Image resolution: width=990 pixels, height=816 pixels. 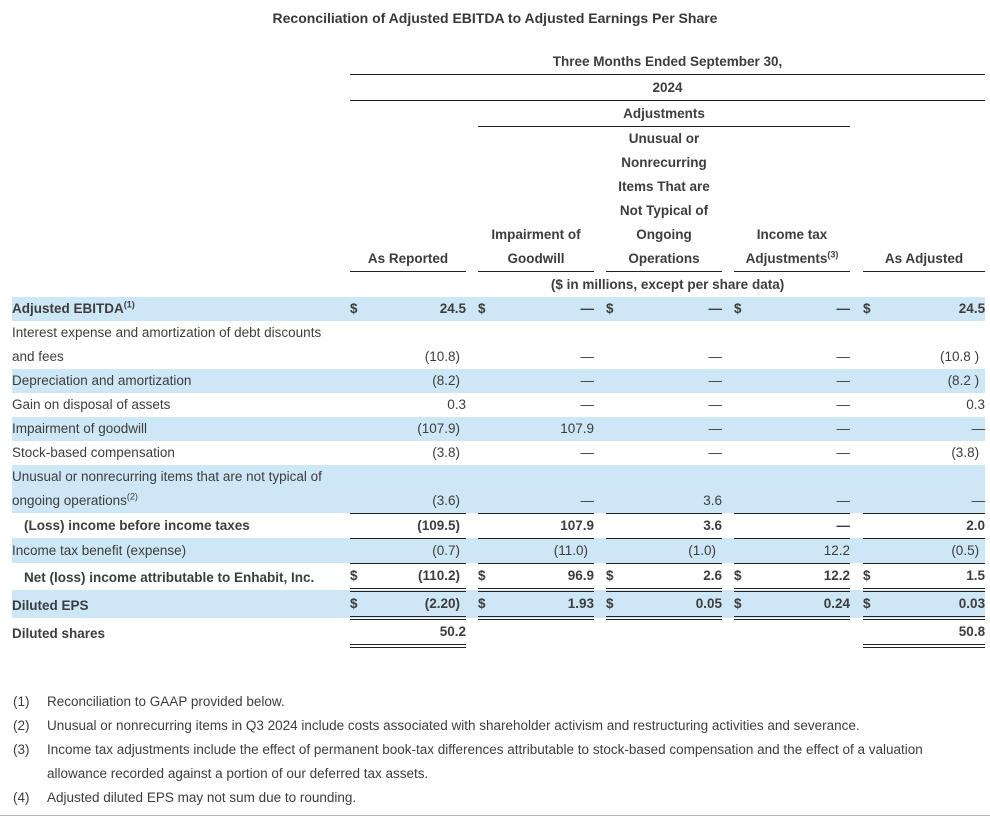 I want to click on footnote-number: (3), so click(x=21, y=749).